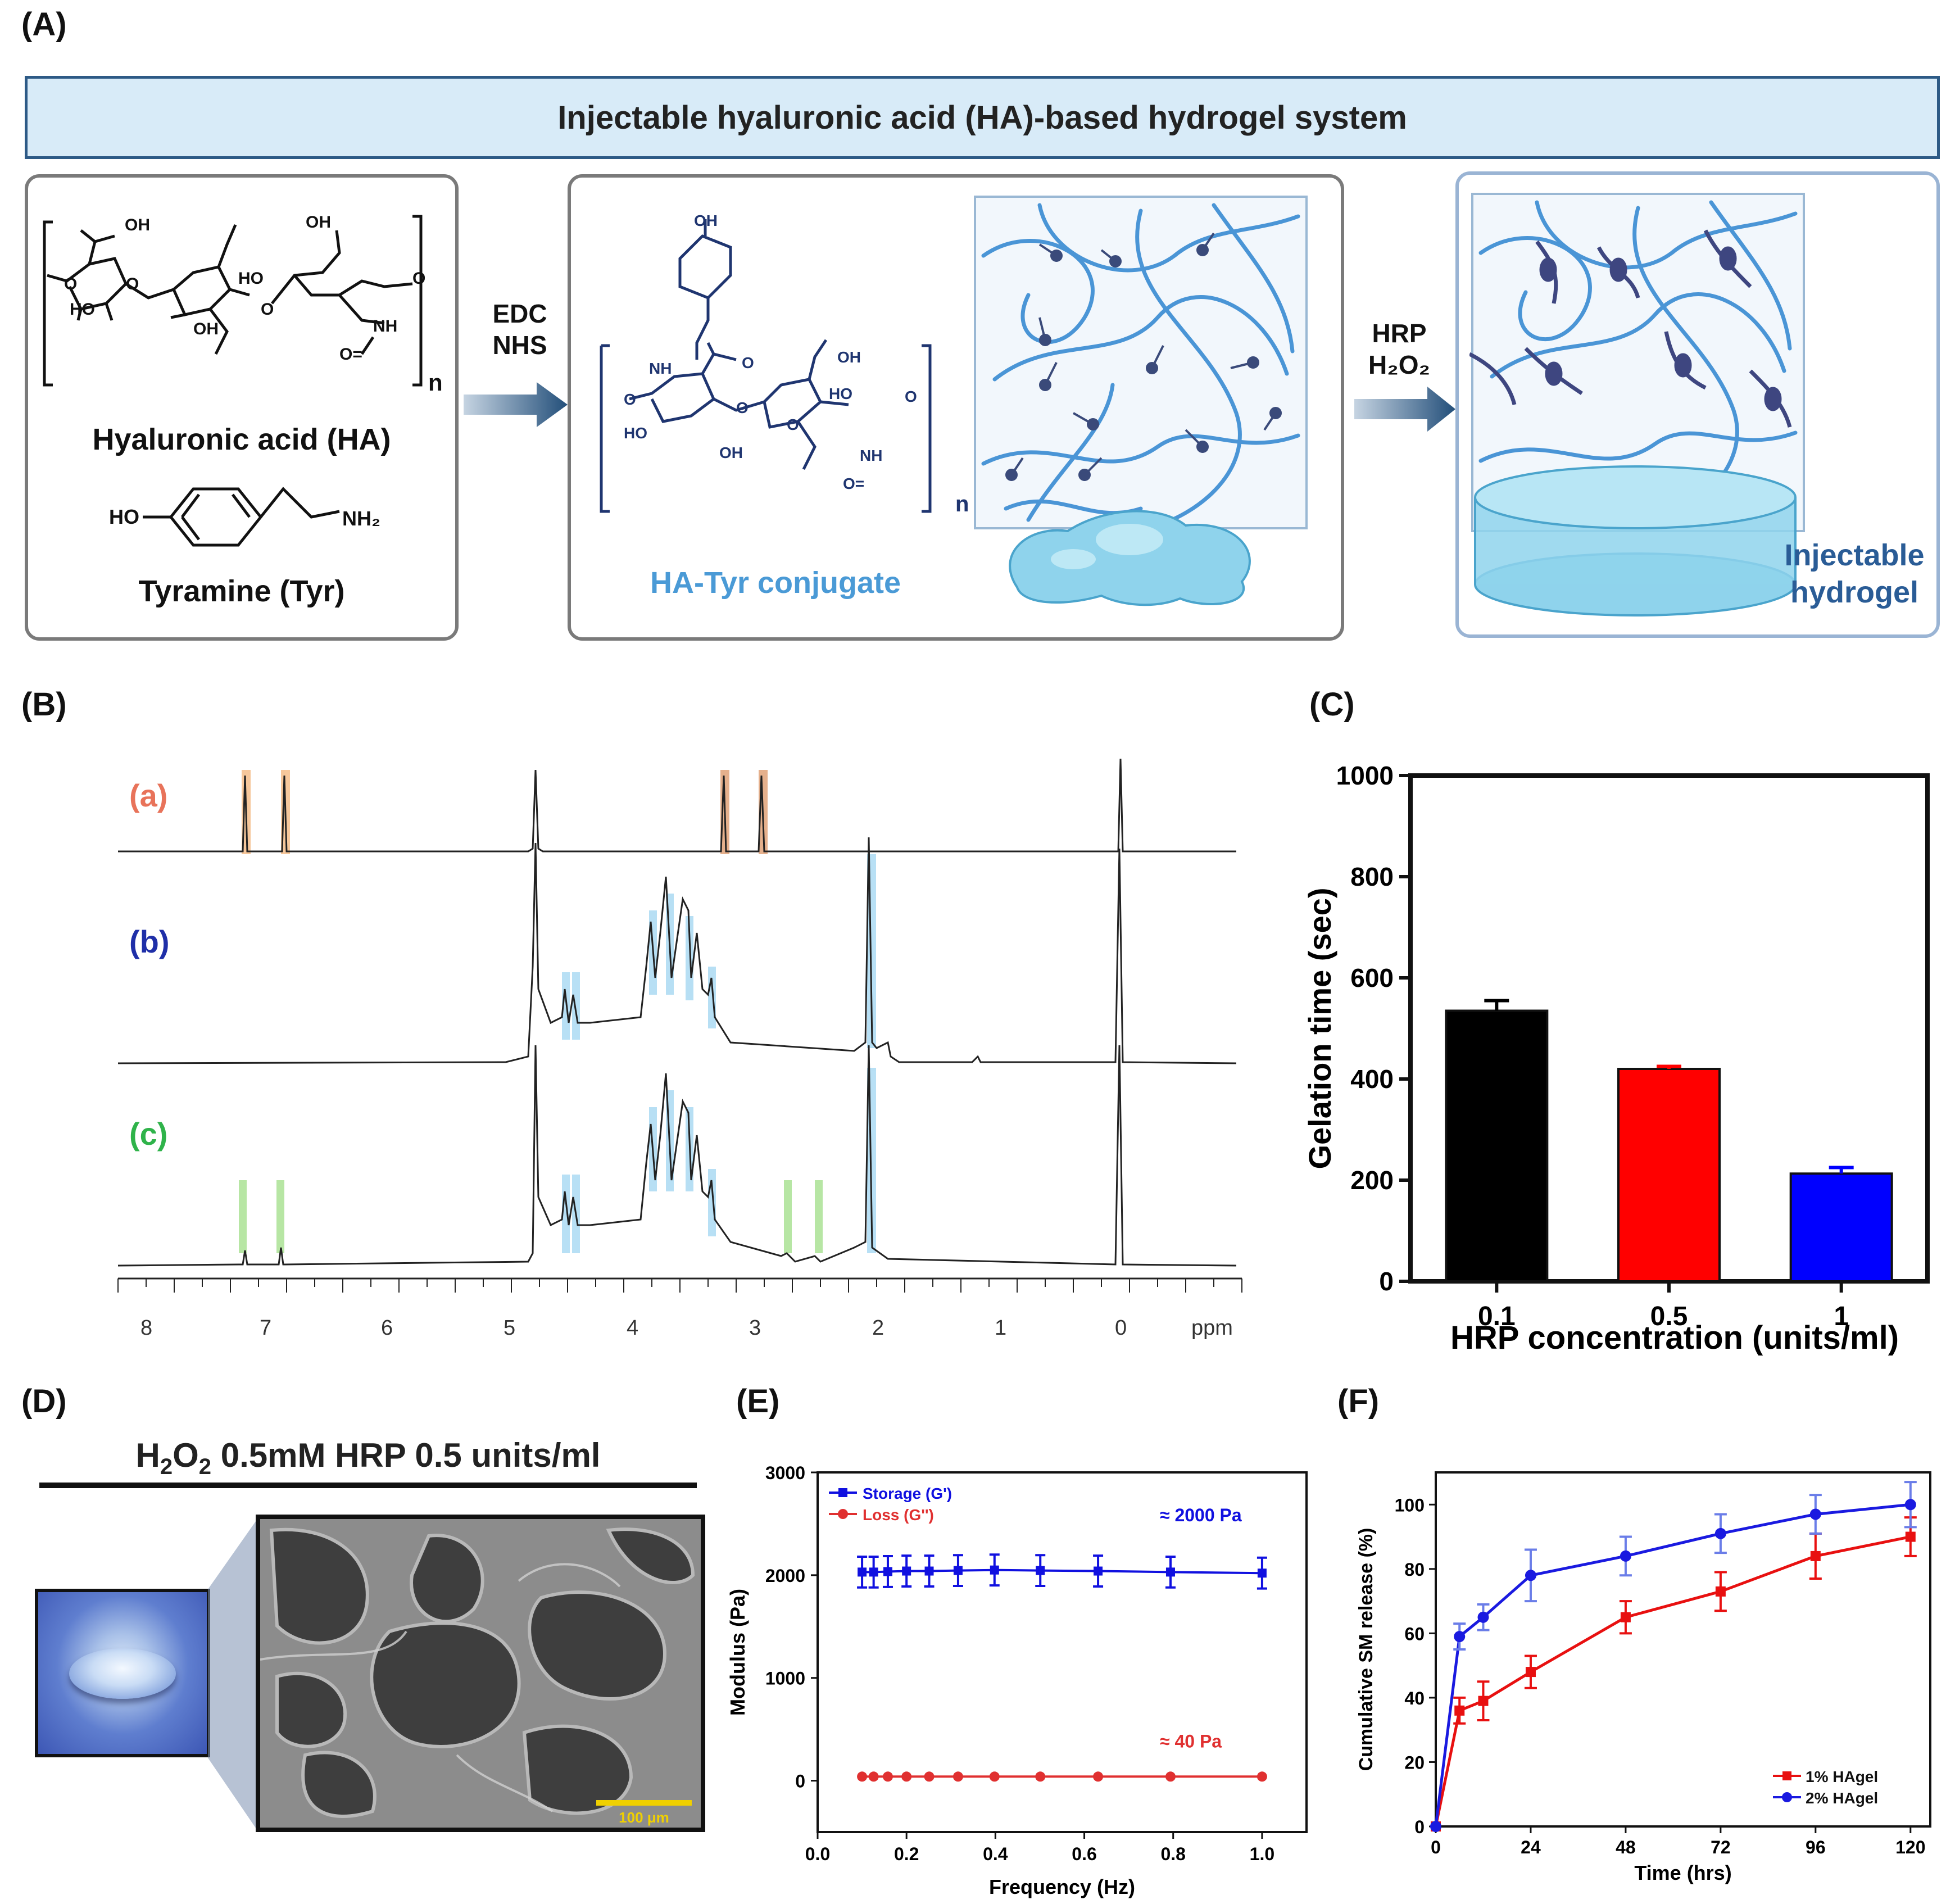 Image resolution: width=1955 pixels, height=1904 pixels. Describe the element at coordinates (878, 1328) in the screenshot. I see `ppm-tick: 2` at that location.